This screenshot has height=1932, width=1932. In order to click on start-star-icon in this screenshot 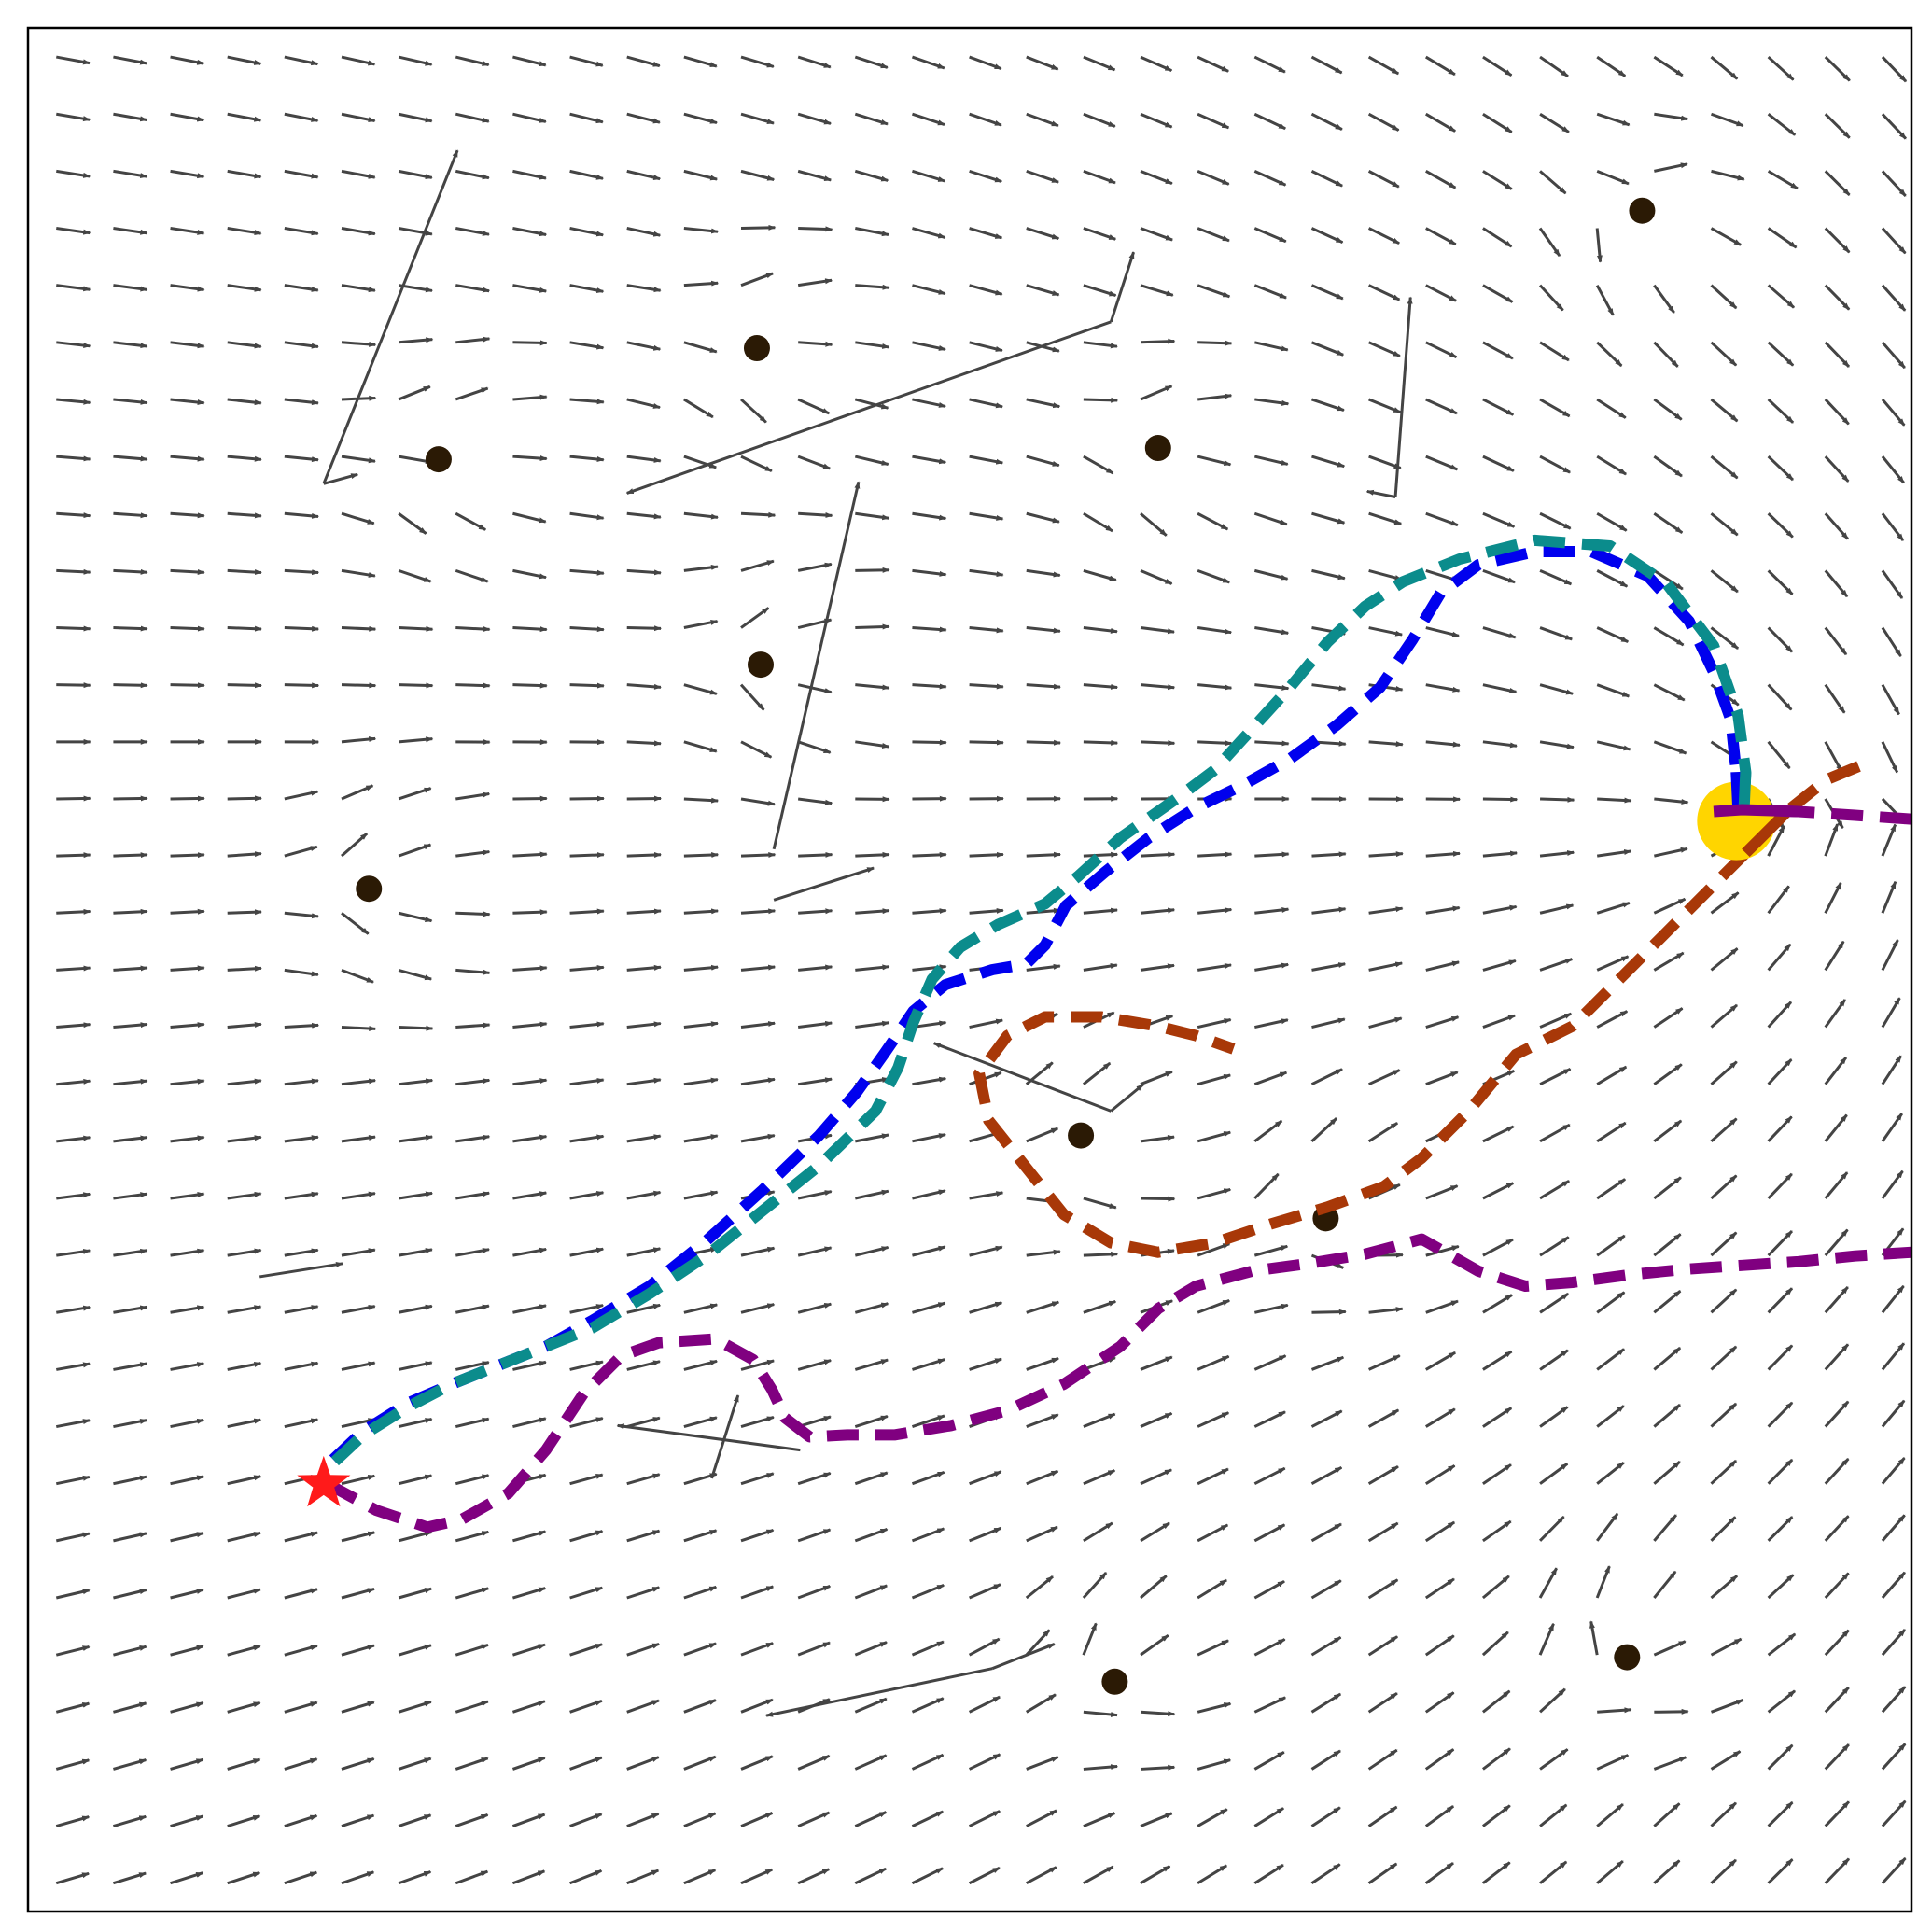, I will do `click(324, 1481)`.